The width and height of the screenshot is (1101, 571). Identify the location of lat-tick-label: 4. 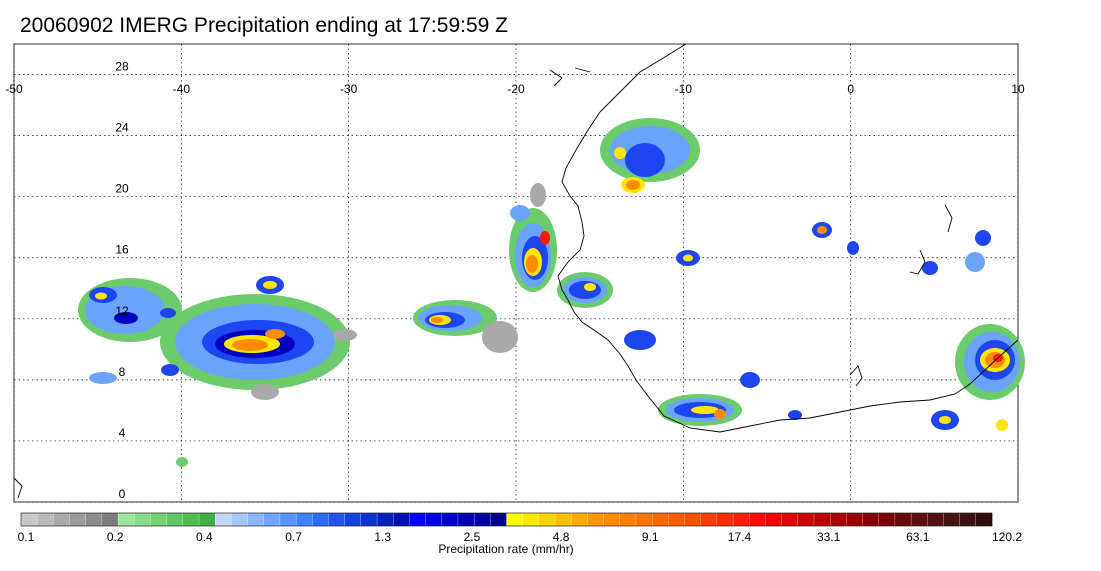
(122, 433).